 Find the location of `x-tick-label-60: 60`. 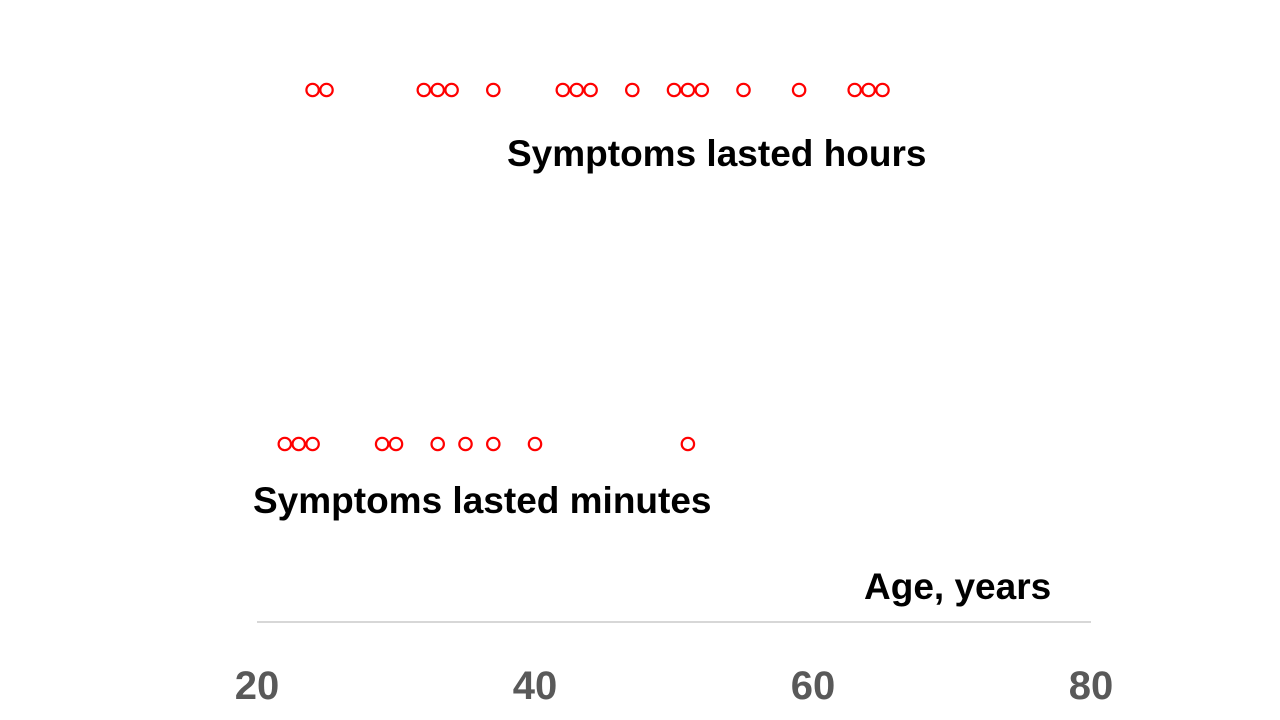

x-tick-label-60: 60 is located at coordinates (813, 686).